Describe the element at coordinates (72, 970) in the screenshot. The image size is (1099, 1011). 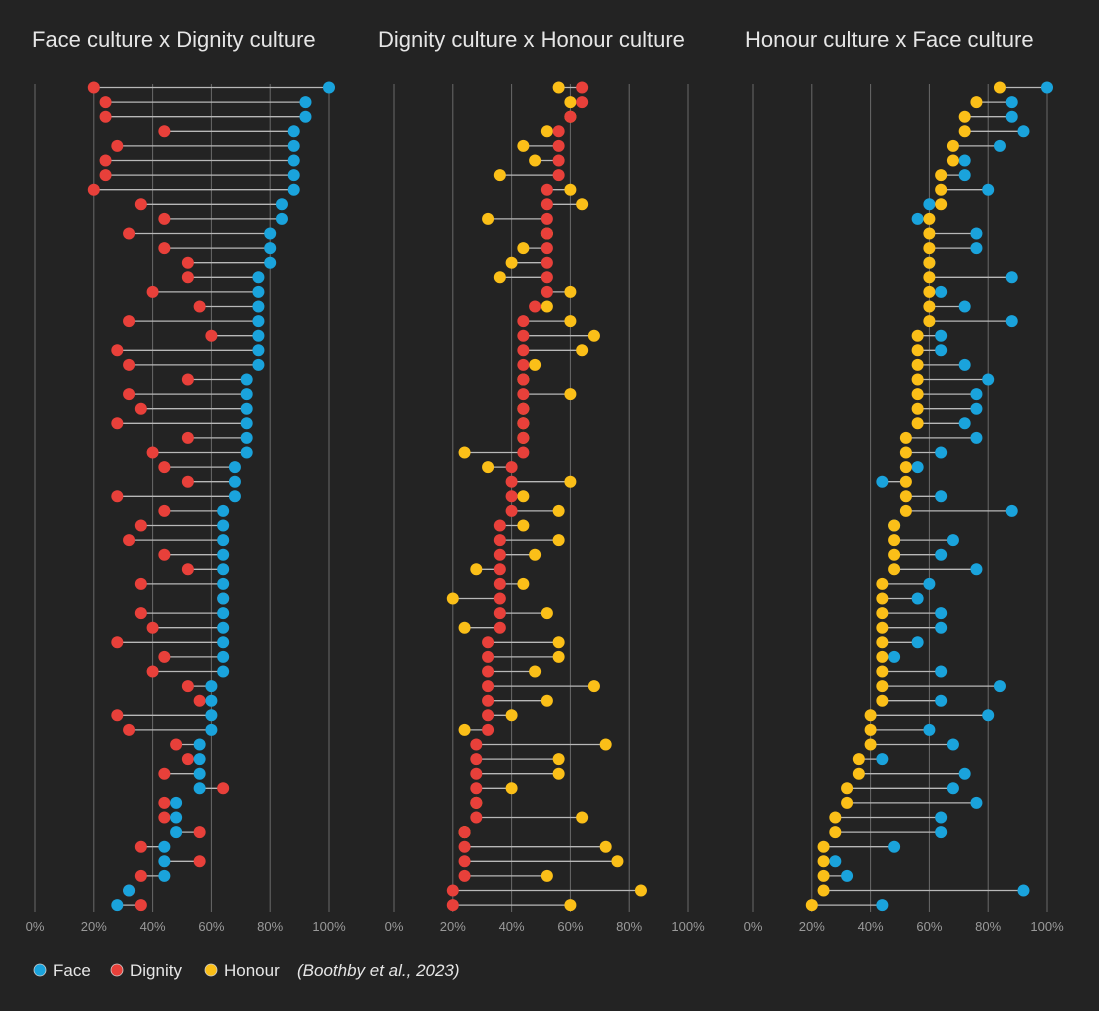
I see `legend-label: Face` at that location.